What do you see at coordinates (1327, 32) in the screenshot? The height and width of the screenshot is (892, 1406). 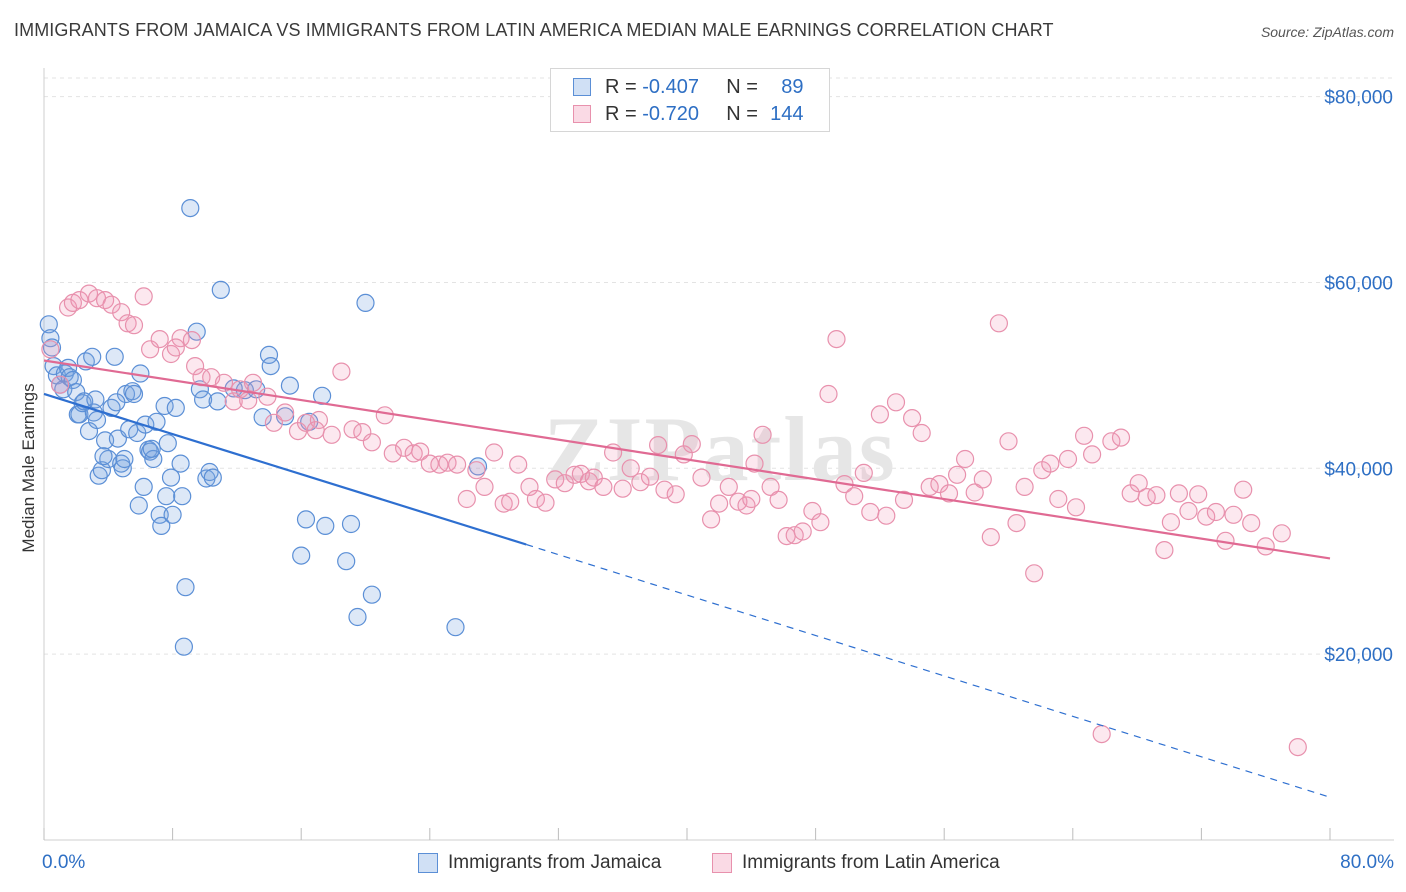 I see `source-attribution: Source: ZipAtlas.com` at bounding box center [1327, 32].